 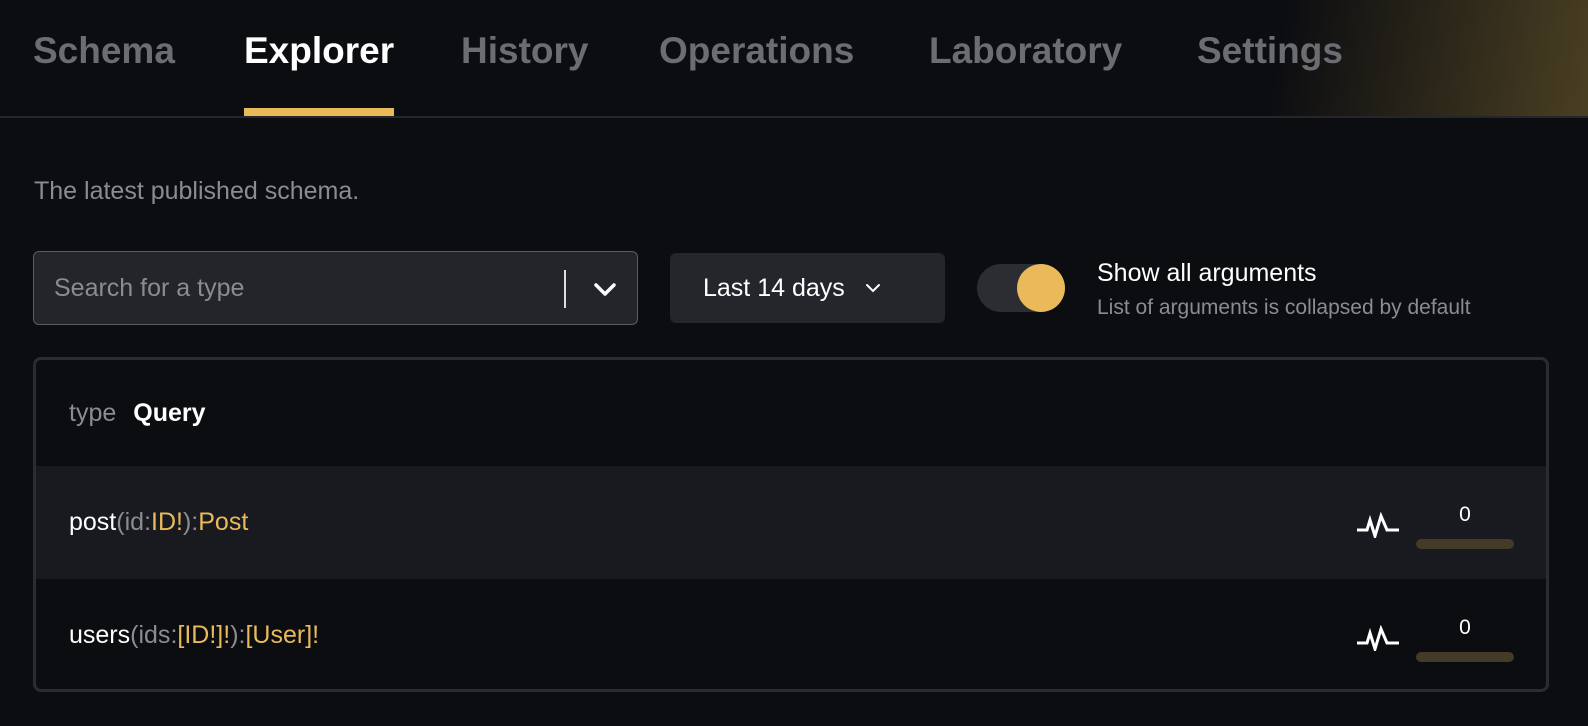 What do you see at coordinates (774, 287) in the screenshot?
I see `date-range-value: Last 14 days` at bounding box center [774, 287].